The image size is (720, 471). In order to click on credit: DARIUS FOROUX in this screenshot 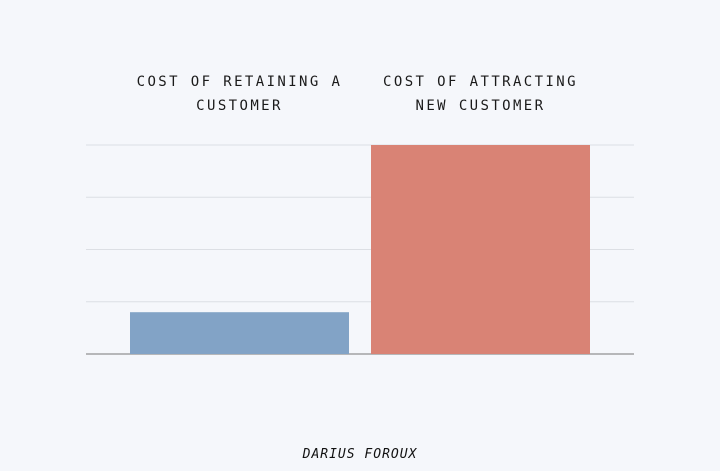, I will do `click(360, 454)`.